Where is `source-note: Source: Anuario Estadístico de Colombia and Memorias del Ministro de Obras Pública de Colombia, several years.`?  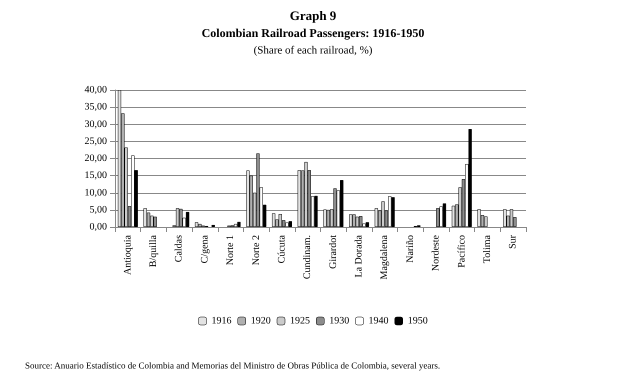
source-note: Source: Anuario Estadístico de Colombia and Memorias del Ministro de Obras Pública de Colombia, several years. is located at coordinates (232, 365).